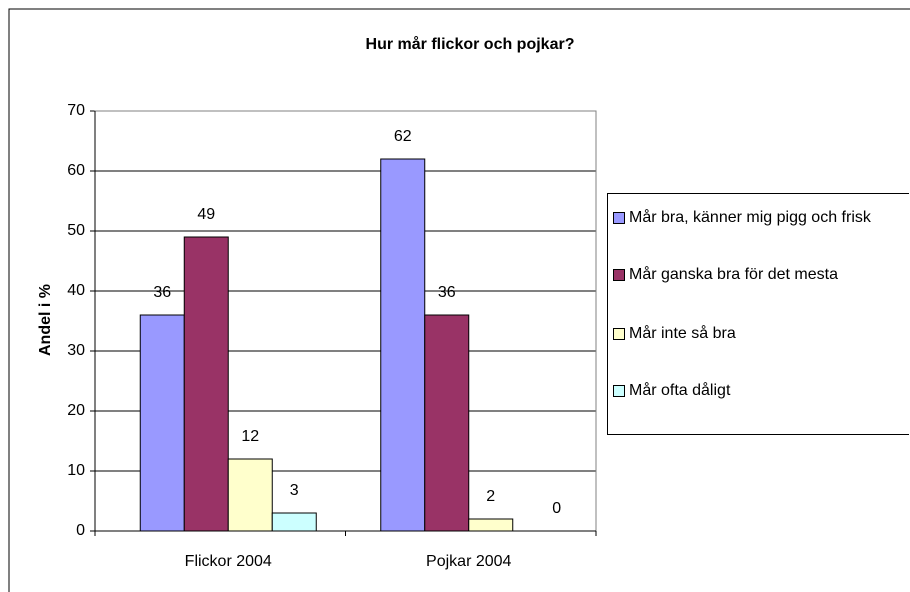  I want to click on legend-label: Mår ofta dåligt, so click(680, 390).